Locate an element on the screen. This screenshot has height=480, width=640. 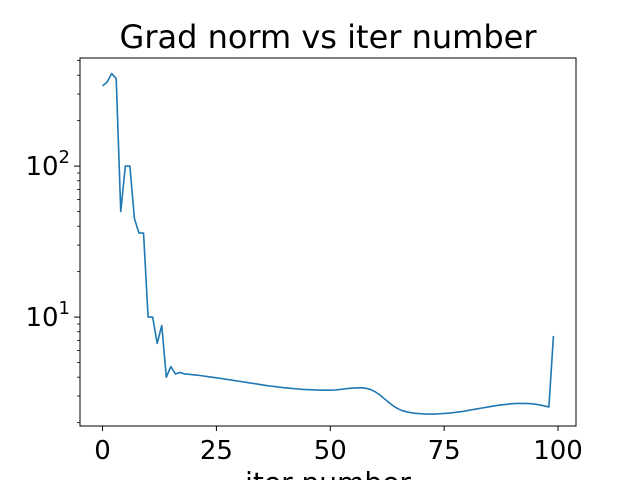
x-tick-label: 100 is located at coordinates (558, 451).